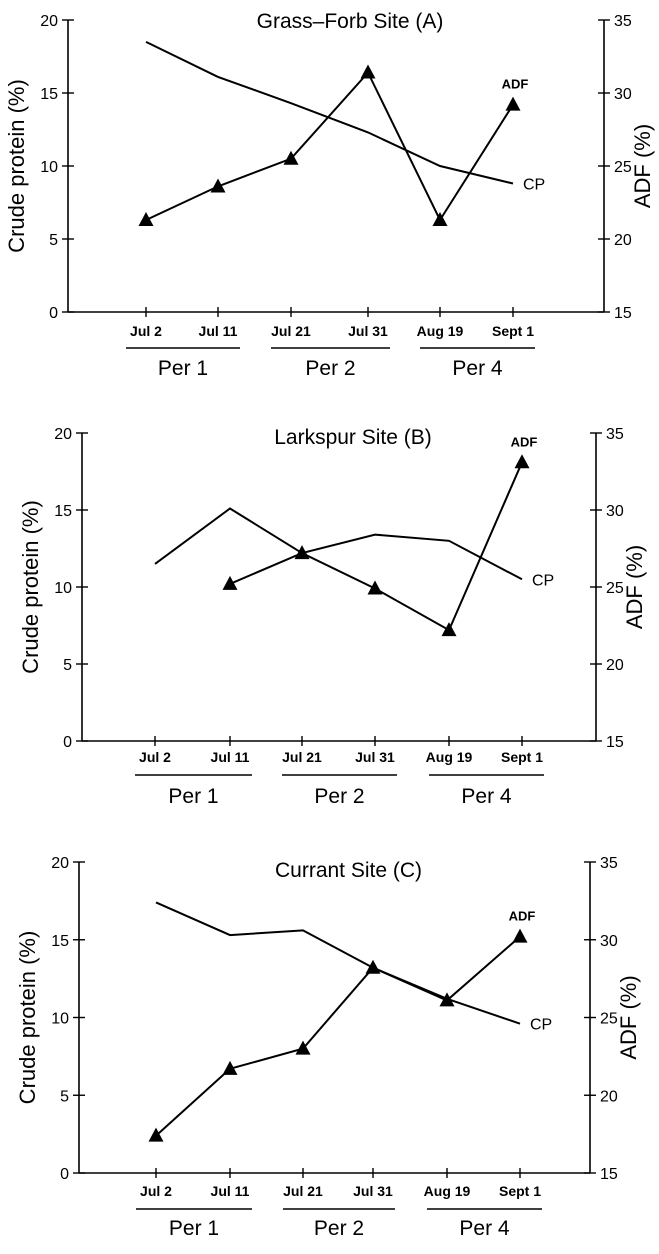 The width and height of the screenshot is (659, 1254). I want to click on chart-title: Larkspur Site (B), so click(353, 437).